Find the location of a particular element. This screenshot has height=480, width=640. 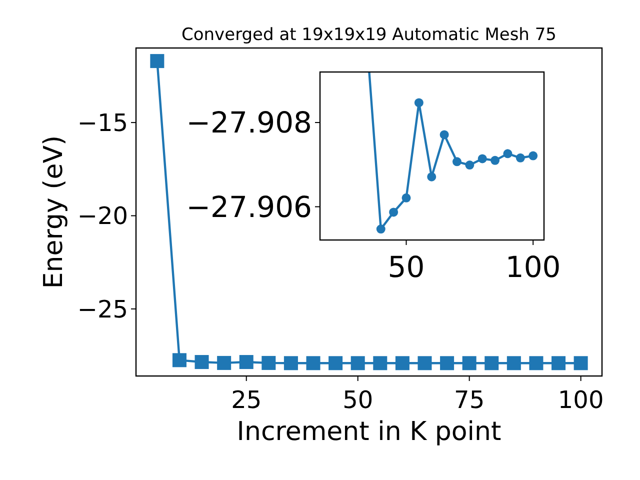

chart-title: Converged at 19x19x19 Automatic Mesh 75 is located at coordinates (369, 35).